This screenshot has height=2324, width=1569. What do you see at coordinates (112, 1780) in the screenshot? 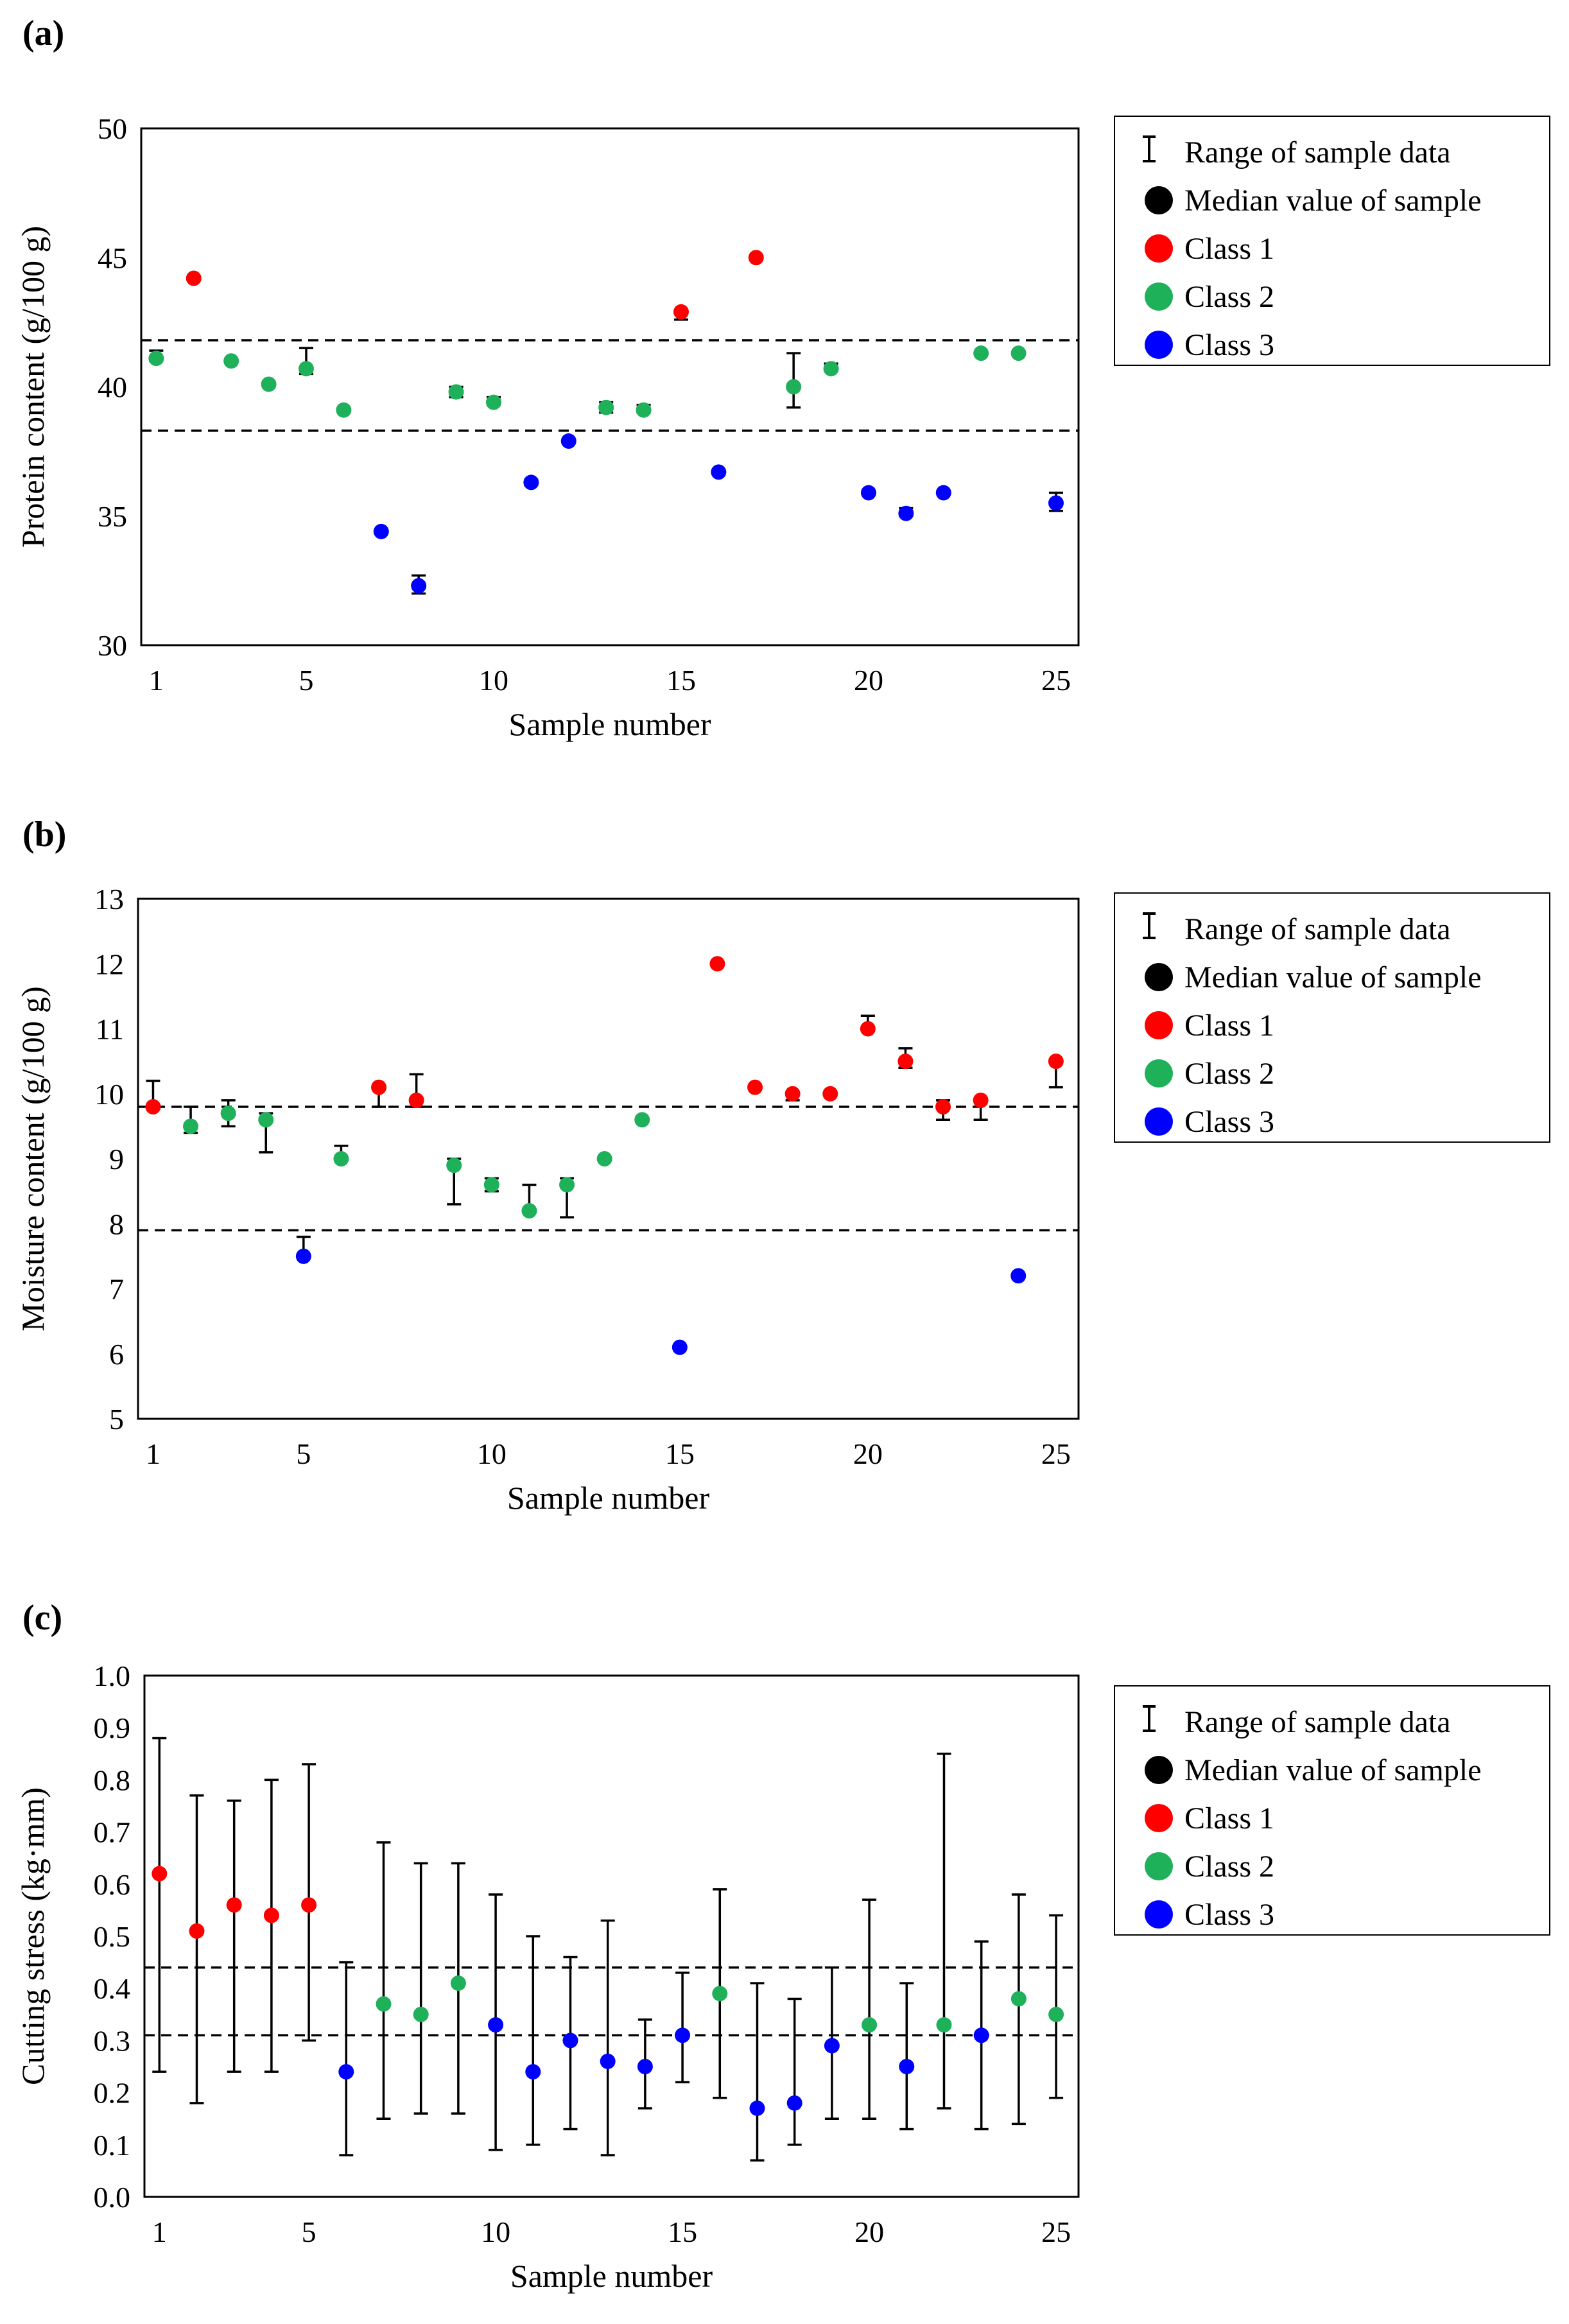
I see `y-tick-label: 0.8` at bounding box center [112, 1780].